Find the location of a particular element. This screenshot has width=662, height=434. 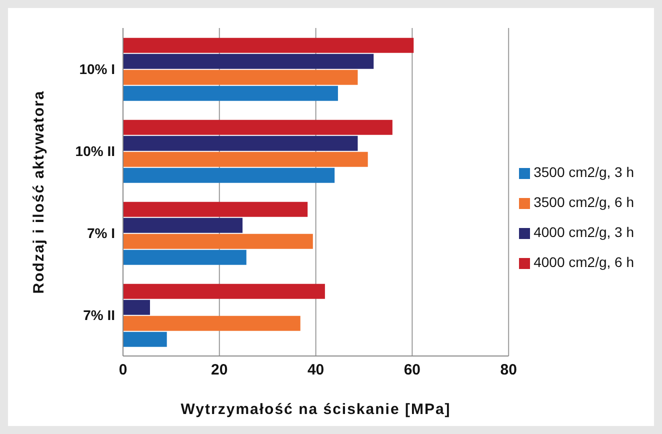

y-tick-label: 10% I is located at coordinates (97, 68).